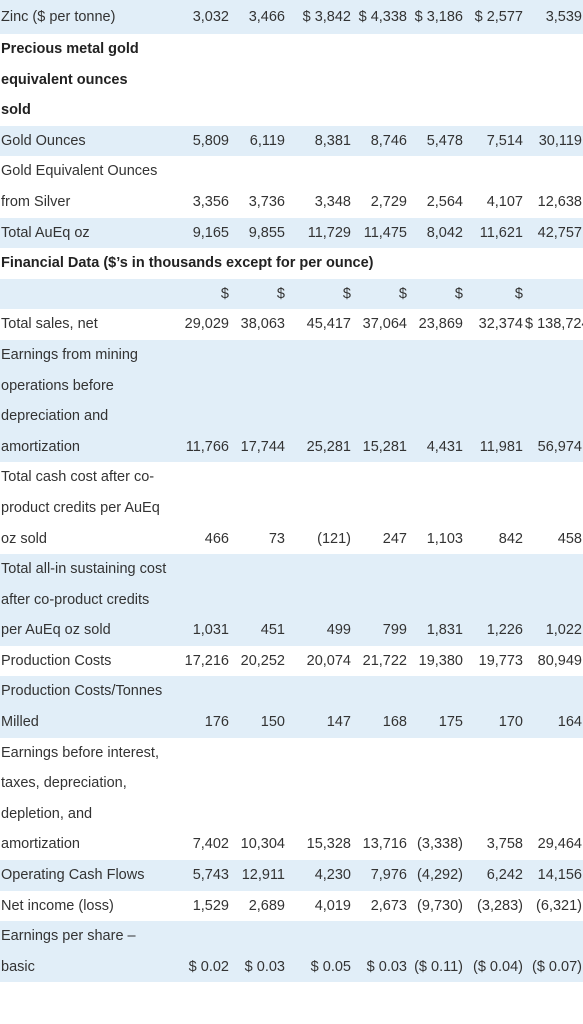 The width and height of the screenshot is (583, 1024). I want to click on table-cell: 3,539, so click(553, 17).